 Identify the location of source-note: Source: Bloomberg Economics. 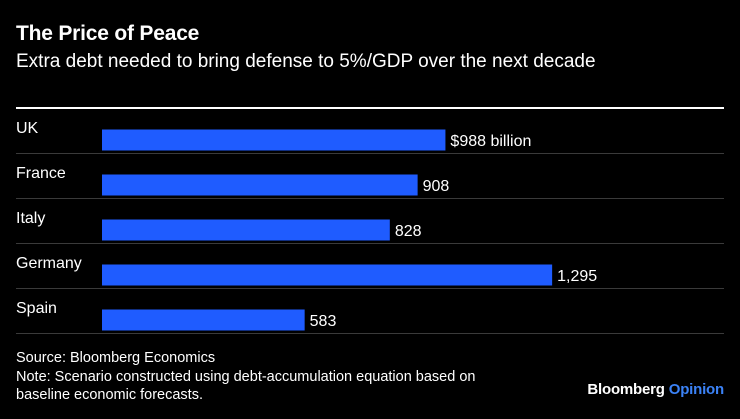
(116, 358).